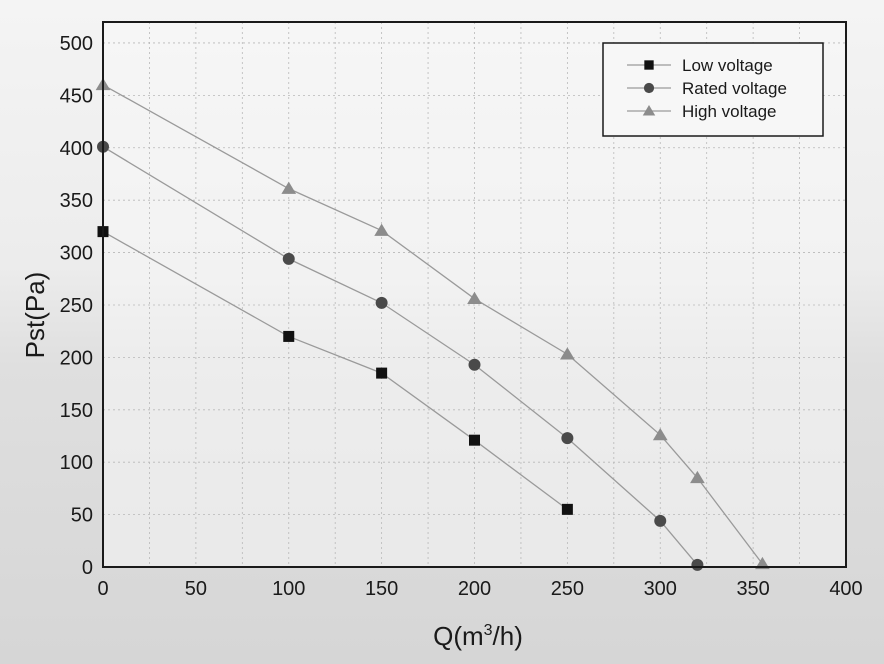 The image size is (884, 664). Describe the element at coordinates (76, 96) in the screenshot. I see `y-tick-label: 450` at that location.